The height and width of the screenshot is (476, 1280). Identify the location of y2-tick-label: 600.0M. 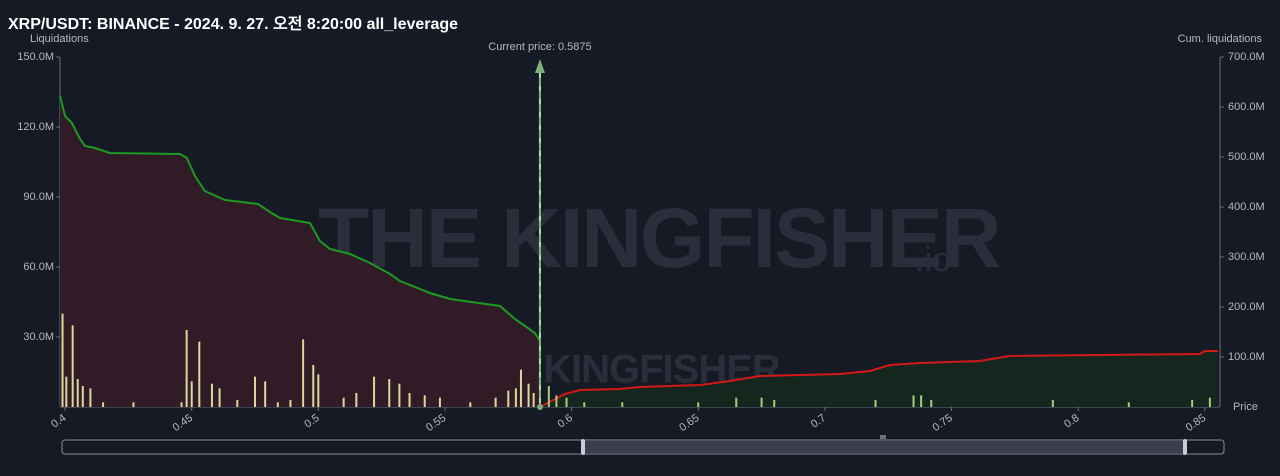
(1246, 107).